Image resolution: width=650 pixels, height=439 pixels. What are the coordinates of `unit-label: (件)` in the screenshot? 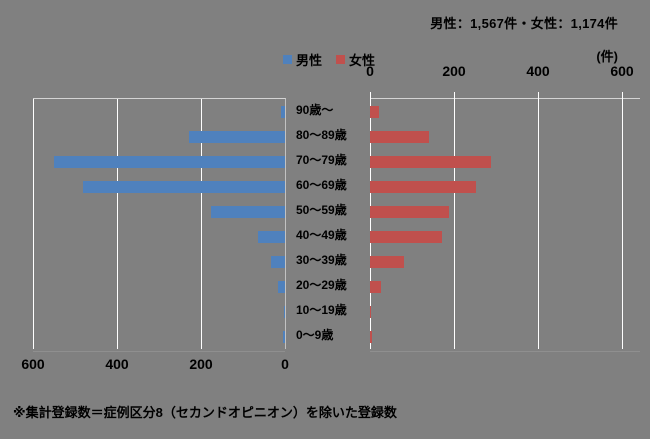 It's located at (607, 56).